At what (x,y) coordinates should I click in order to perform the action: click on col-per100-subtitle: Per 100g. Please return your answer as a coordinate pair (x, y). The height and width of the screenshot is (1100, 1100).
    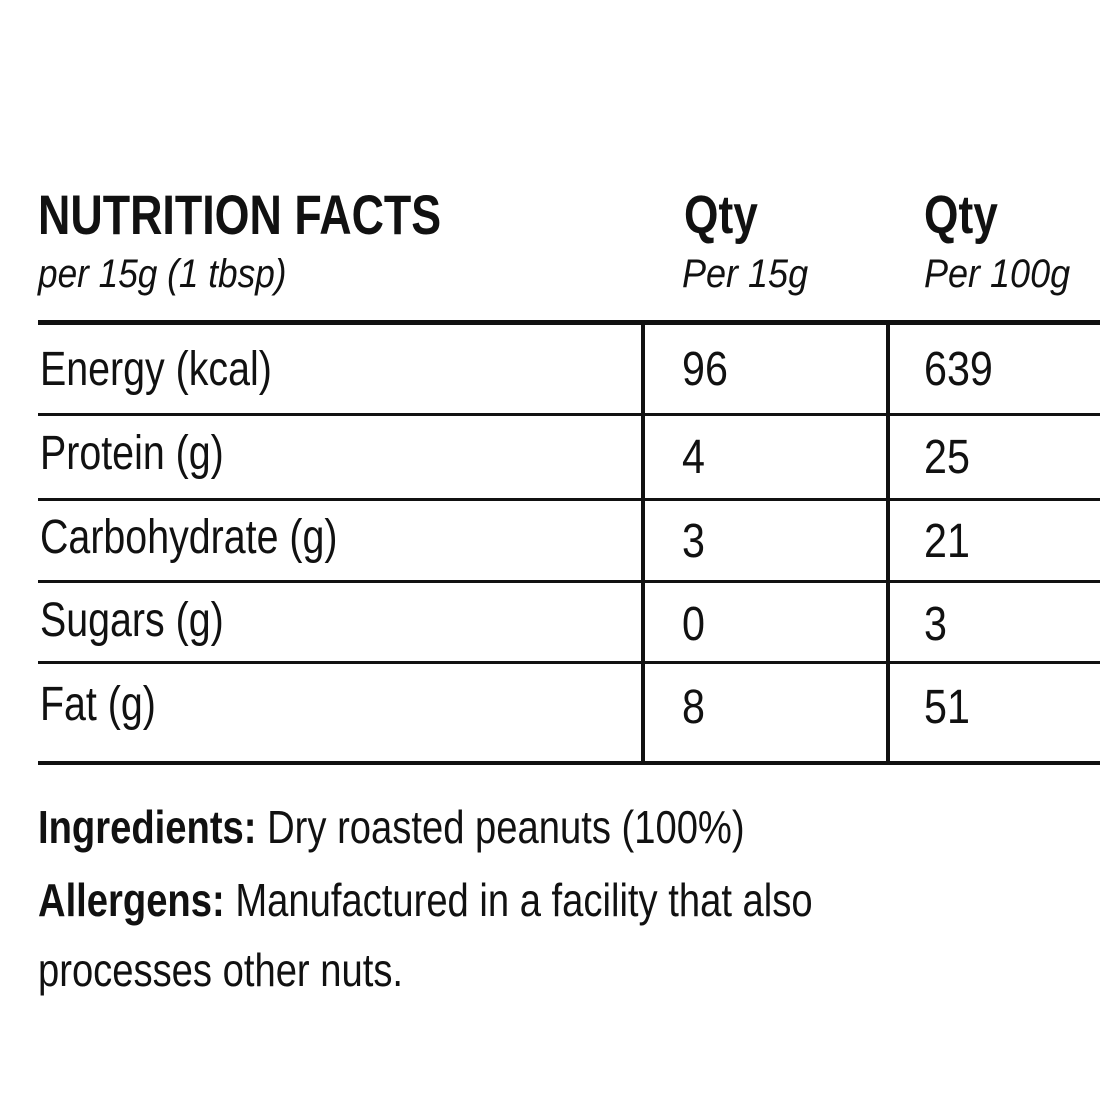
    Looking at the image, I should click on (997, 274).